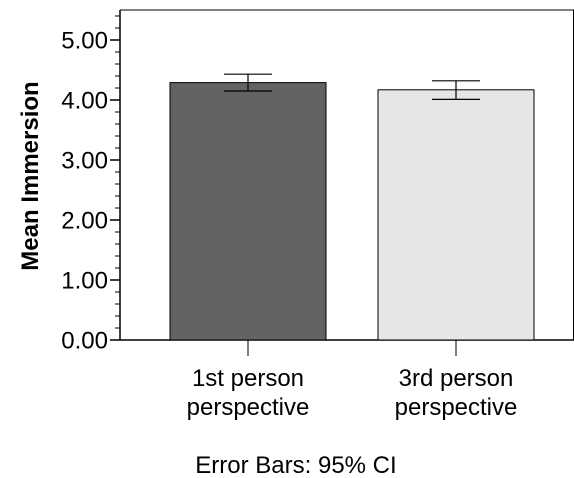 The image size is (574, 478). I want to click on x-category-label: 1st person perspective, so click(248, 393).